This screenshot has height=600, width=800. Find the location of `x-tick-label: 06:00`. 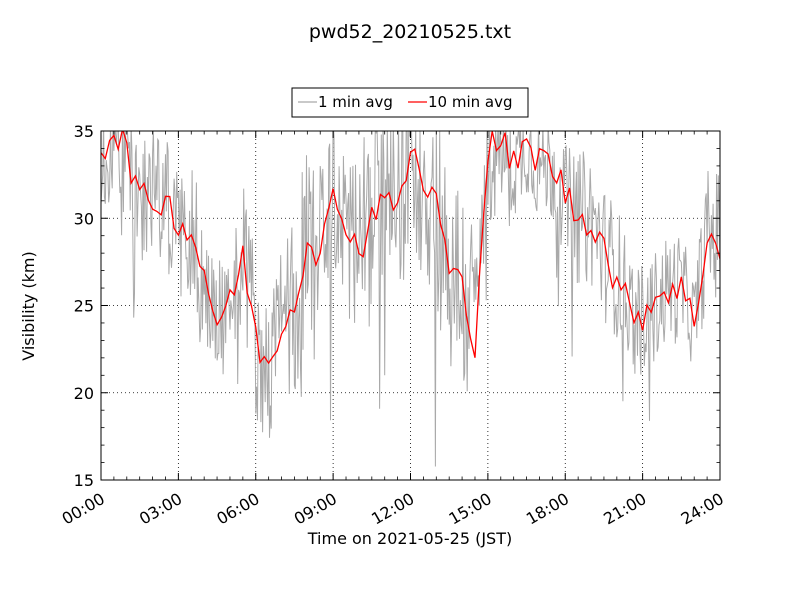

x-tick-label: 06:00 is located at coordinates (237, 509).